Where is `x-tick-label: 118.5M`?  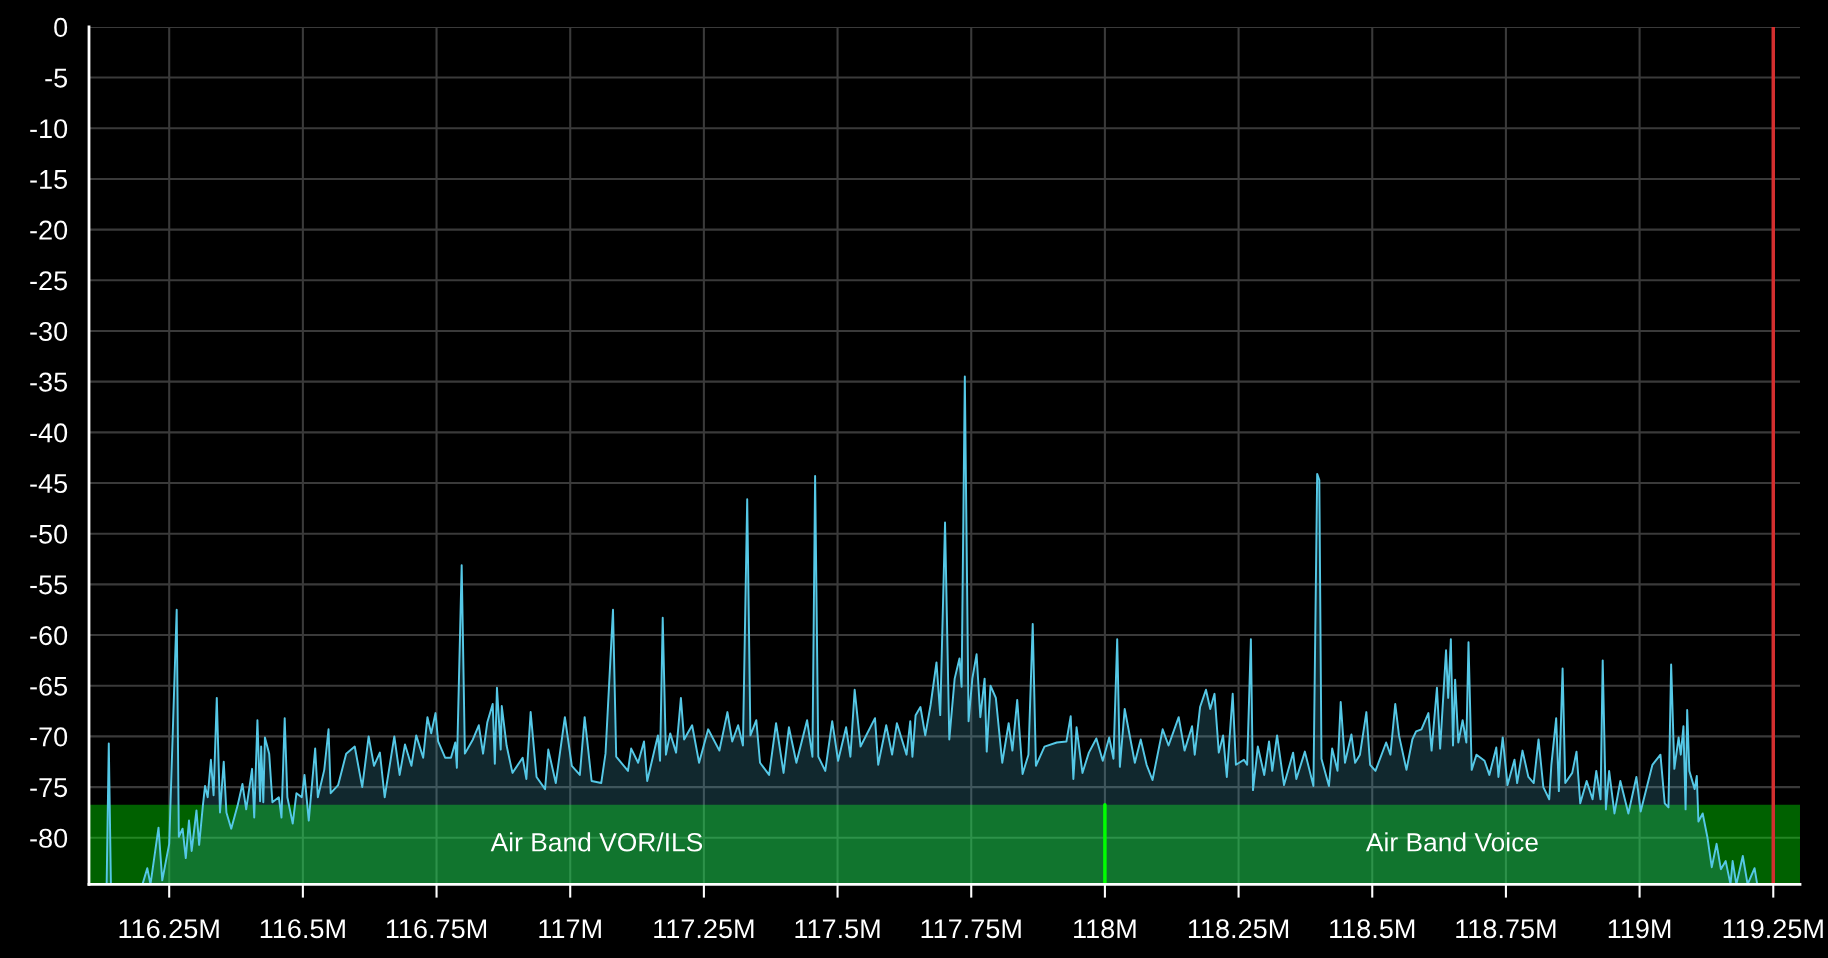 x-tick-label: 118.5M is located at coordinates (1372, 929).